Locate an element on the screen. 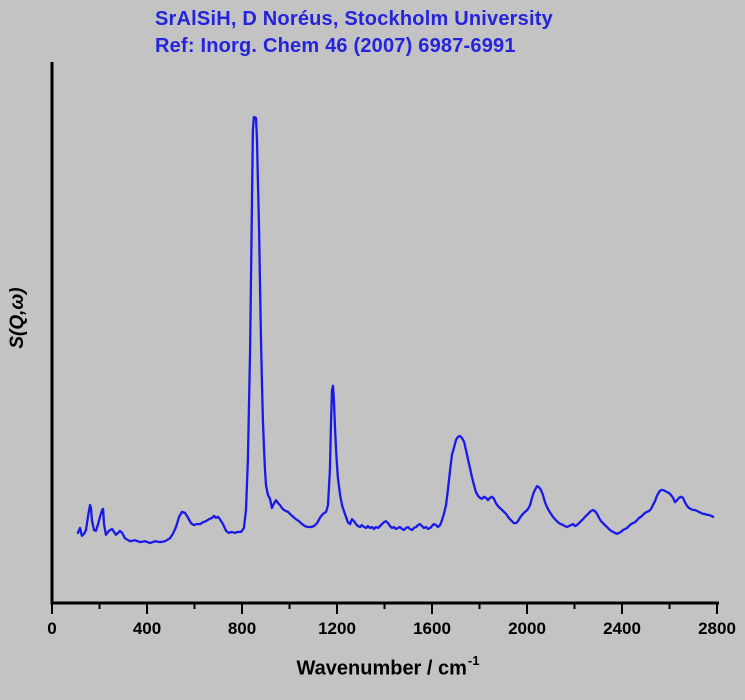  x-tick-label: 2000 is located at coordinates (527, 628).